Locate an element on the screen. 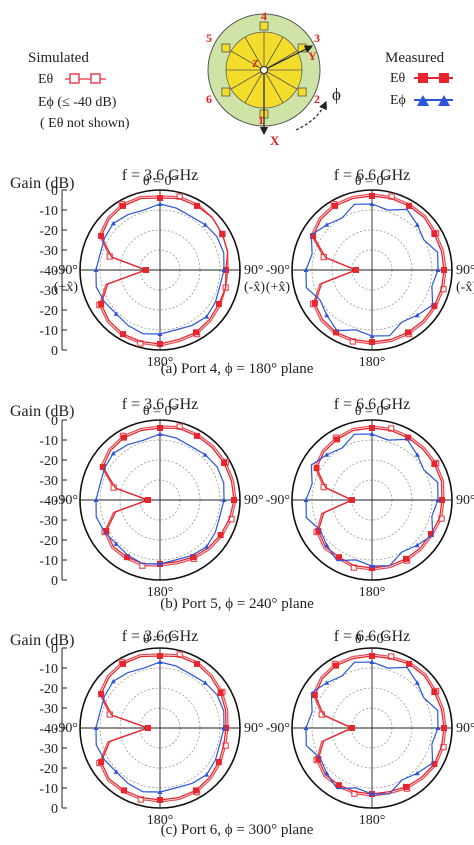 The width and height of the screenshot is (474, 845). antenna-x-label: X is located at coordinates (275, 140).